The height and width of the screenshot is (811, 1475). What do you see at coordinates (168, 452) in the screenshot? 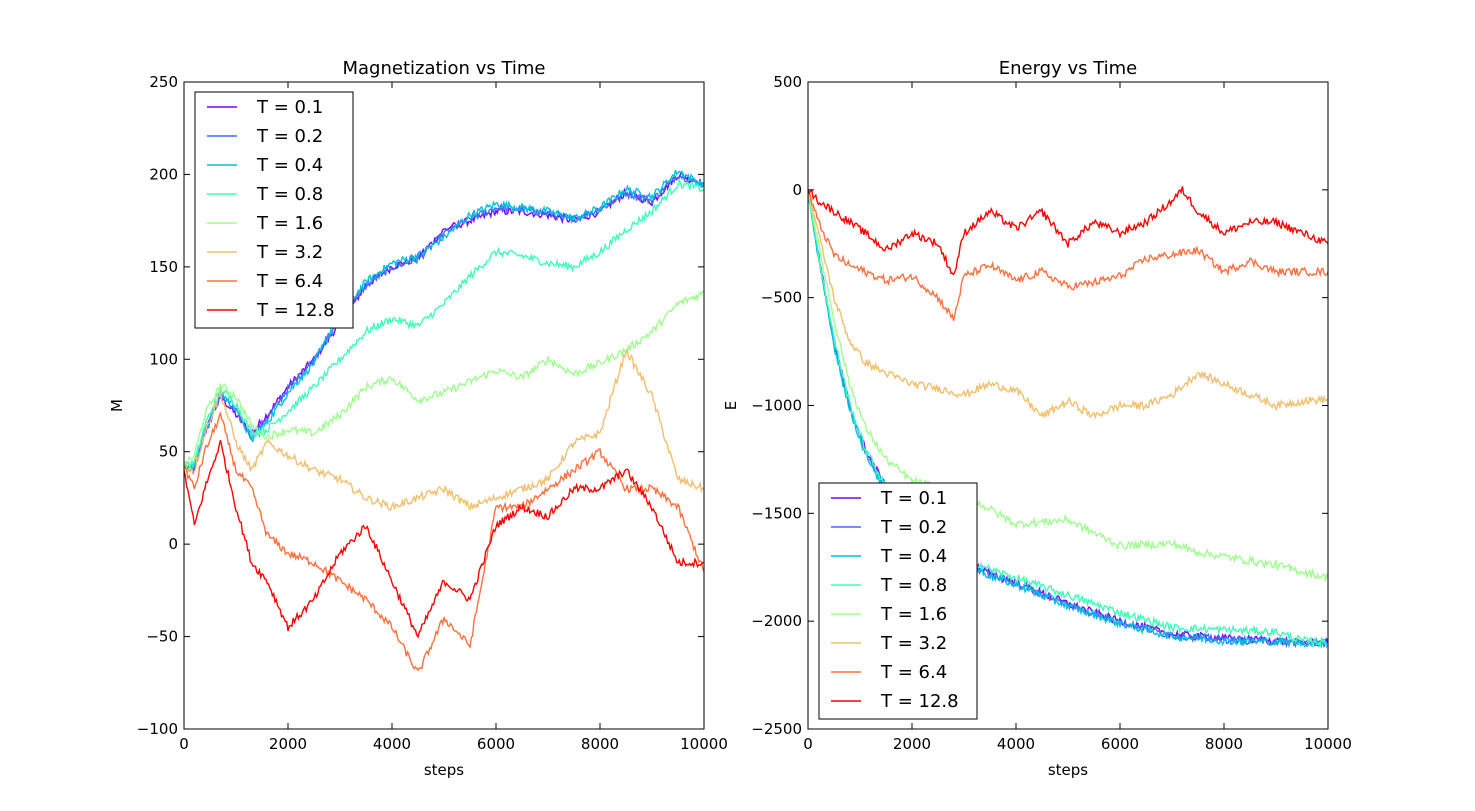
I see `y-tick-label: 50` at bounding box center [168, 452].